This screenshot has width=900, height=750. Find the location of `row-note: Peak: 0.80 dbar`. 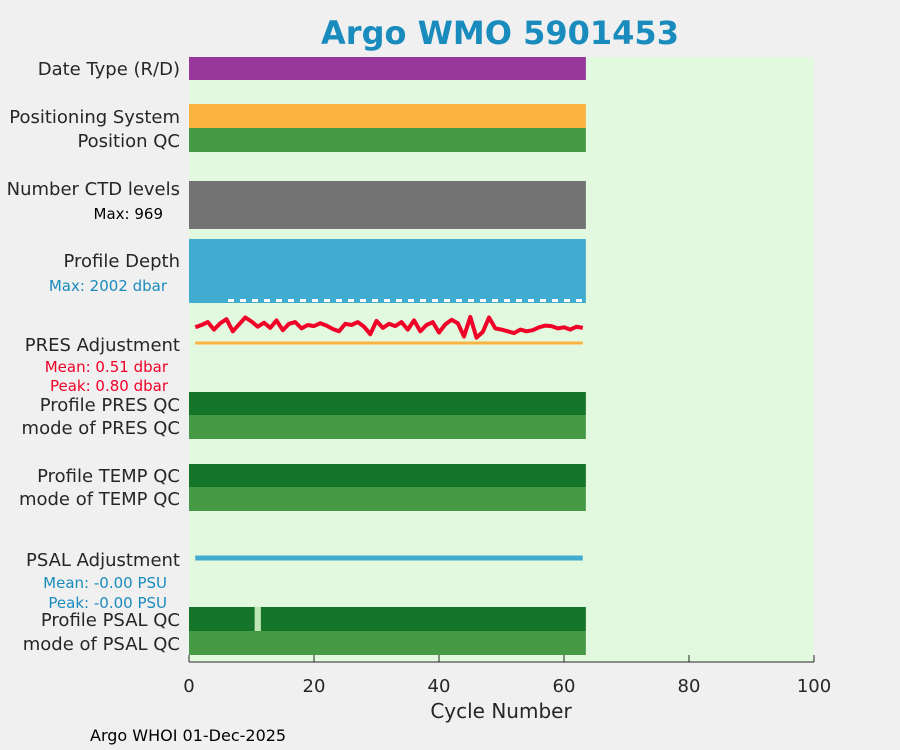

row-note: Peak: 0.80 dbar is located at coordinates (109, 386).